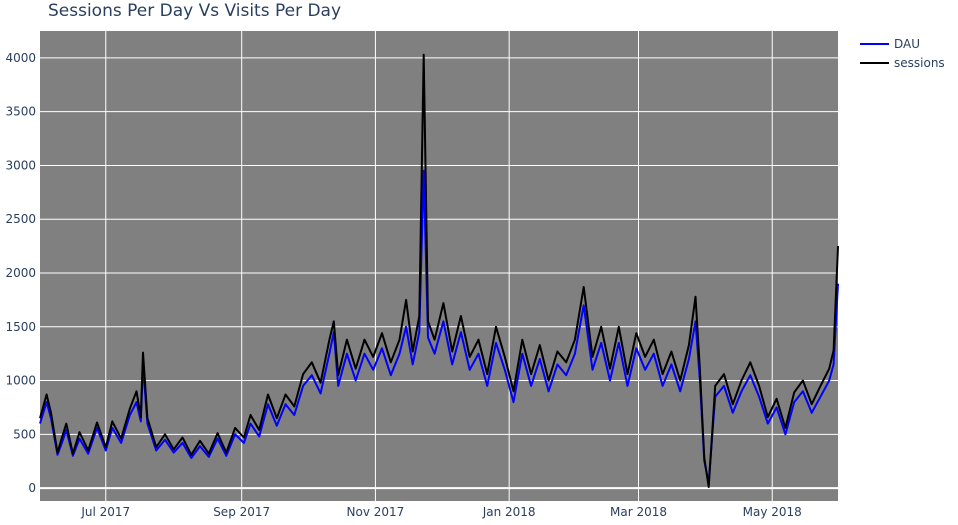 Image resolution: width=958 pixels, height=525 pixels. Describe the element at coordinates (376, 512) in the screenshot. I see `x-tick-label: Nov 2017` at that location.